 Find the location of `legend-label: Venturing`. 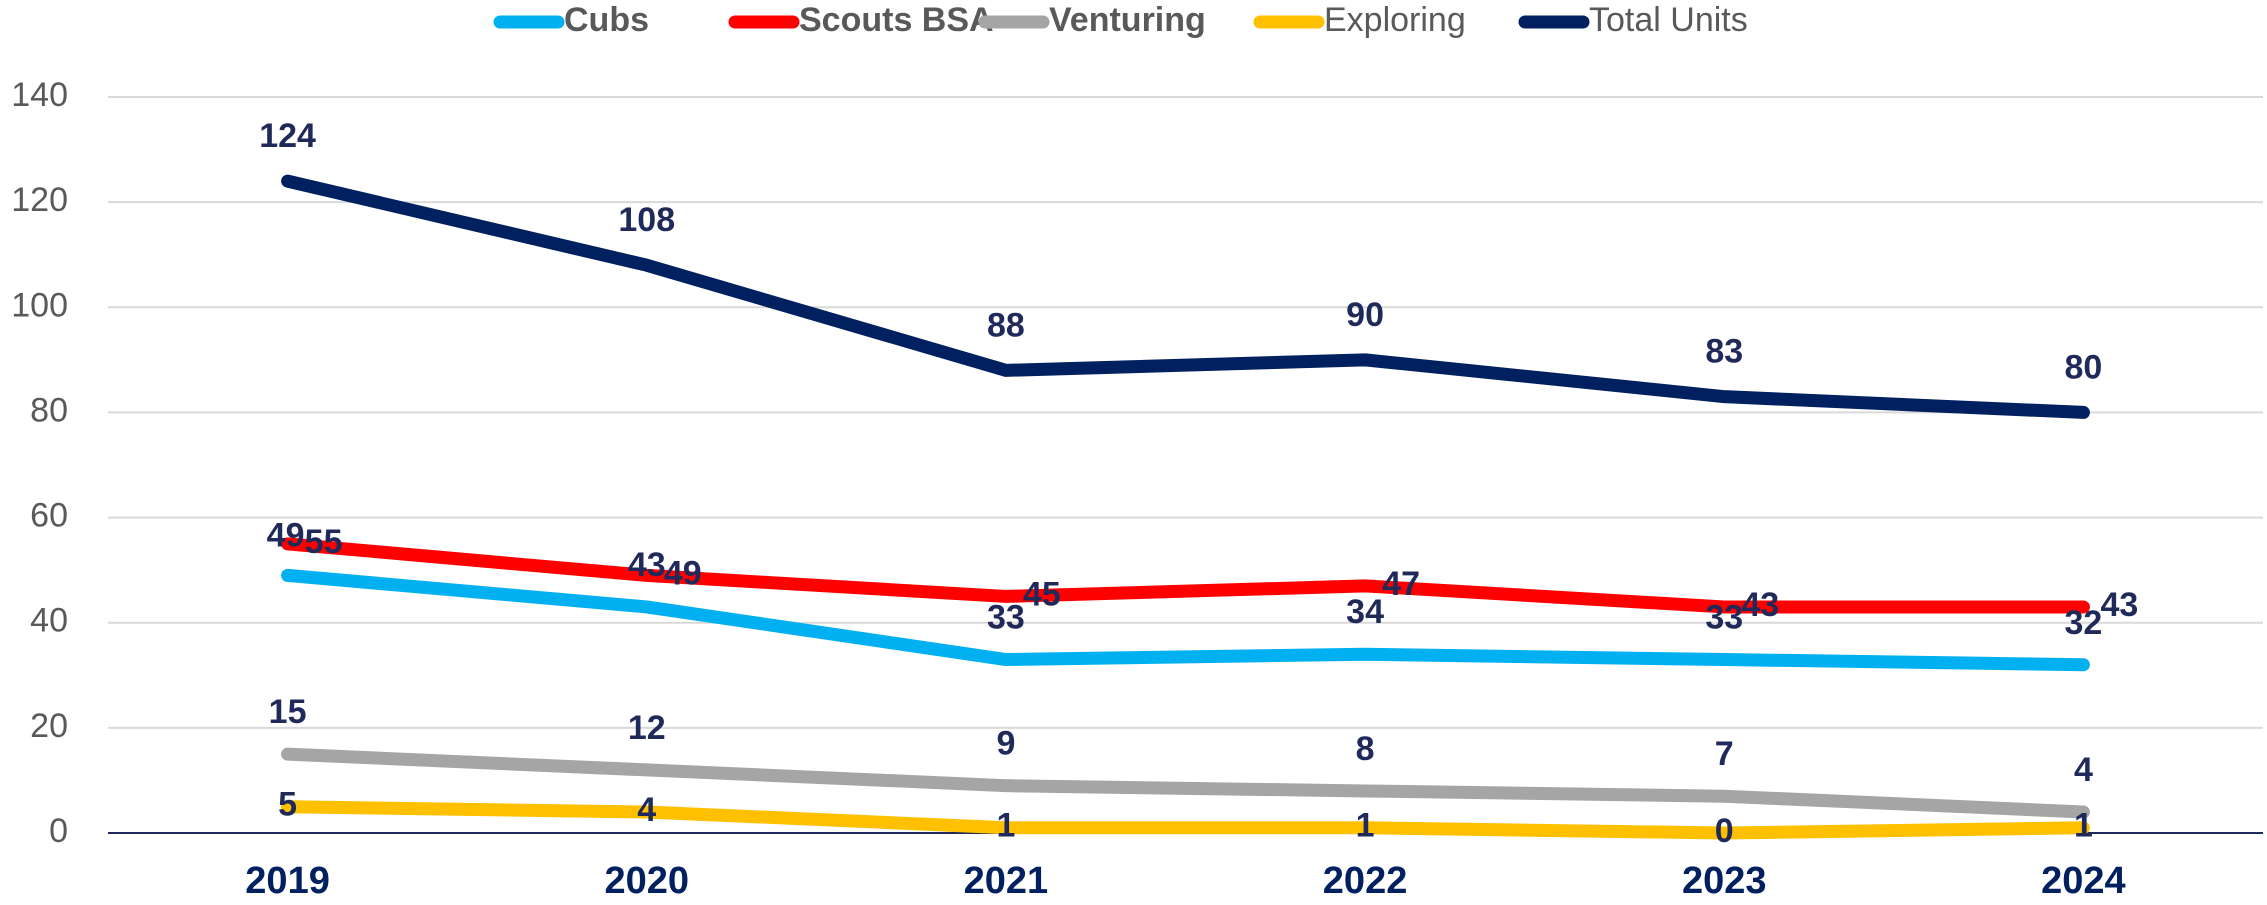

legend-label: Venturing is located at coordinates (1127, 20).